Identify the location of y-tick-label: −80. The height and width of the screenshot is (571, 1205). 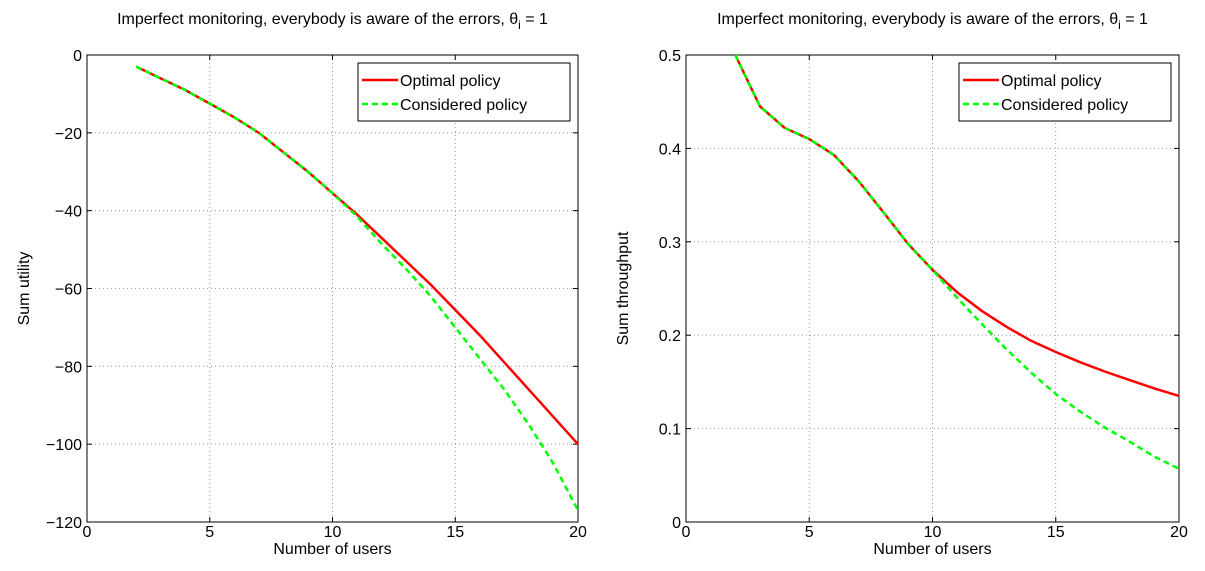
(68, 367).